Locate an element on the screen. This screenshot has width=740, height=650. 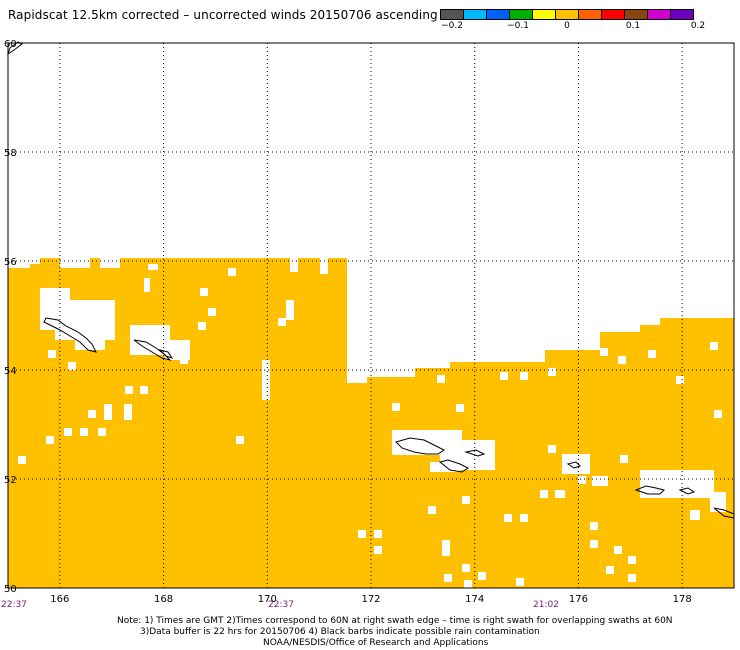
colorbar-label-max: 0.2 is located at coordinates (698, 26).